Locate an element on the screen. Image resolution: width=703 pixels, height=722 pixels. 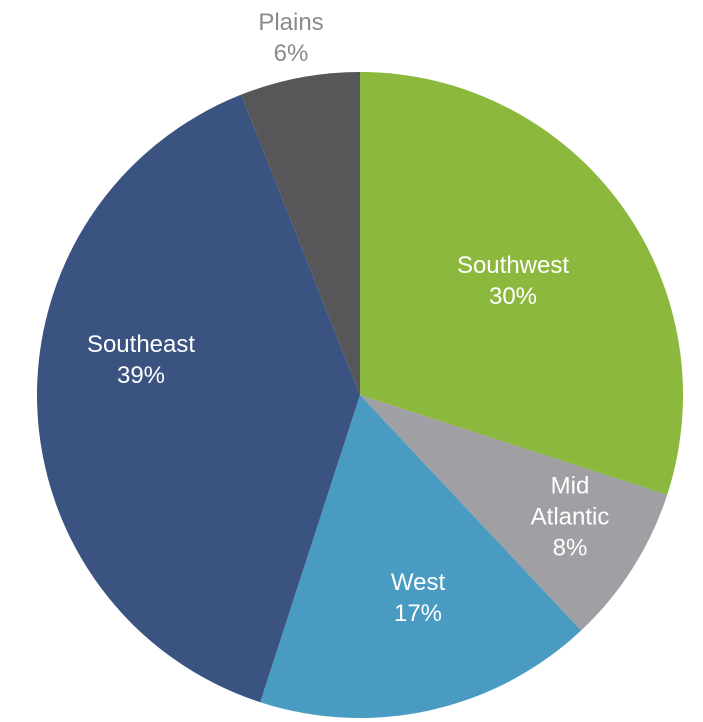
value-label: 39% is located at coordinates (141, 375).